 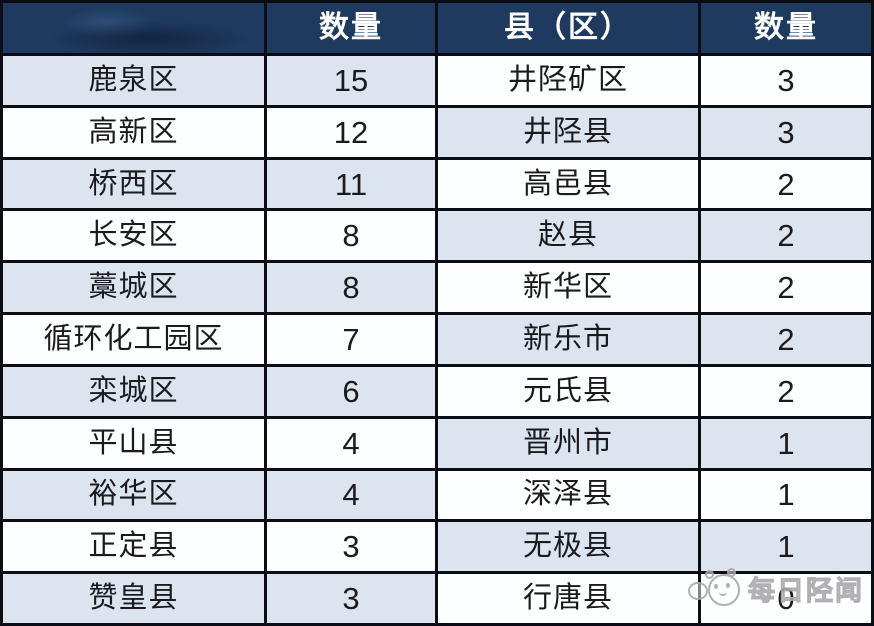 What do you see at coordinates (133, 339) in the screenshot?
I see `district-name-cell: 循环化工园区` at bounding box center [133, 339].